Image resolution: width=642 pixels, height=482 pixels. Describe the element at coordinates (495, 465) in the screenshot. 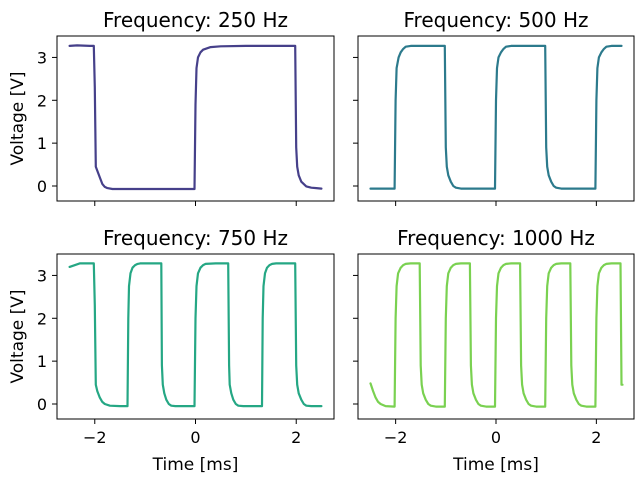

I see `x-axis-label-3: Time [ms]` at that location.